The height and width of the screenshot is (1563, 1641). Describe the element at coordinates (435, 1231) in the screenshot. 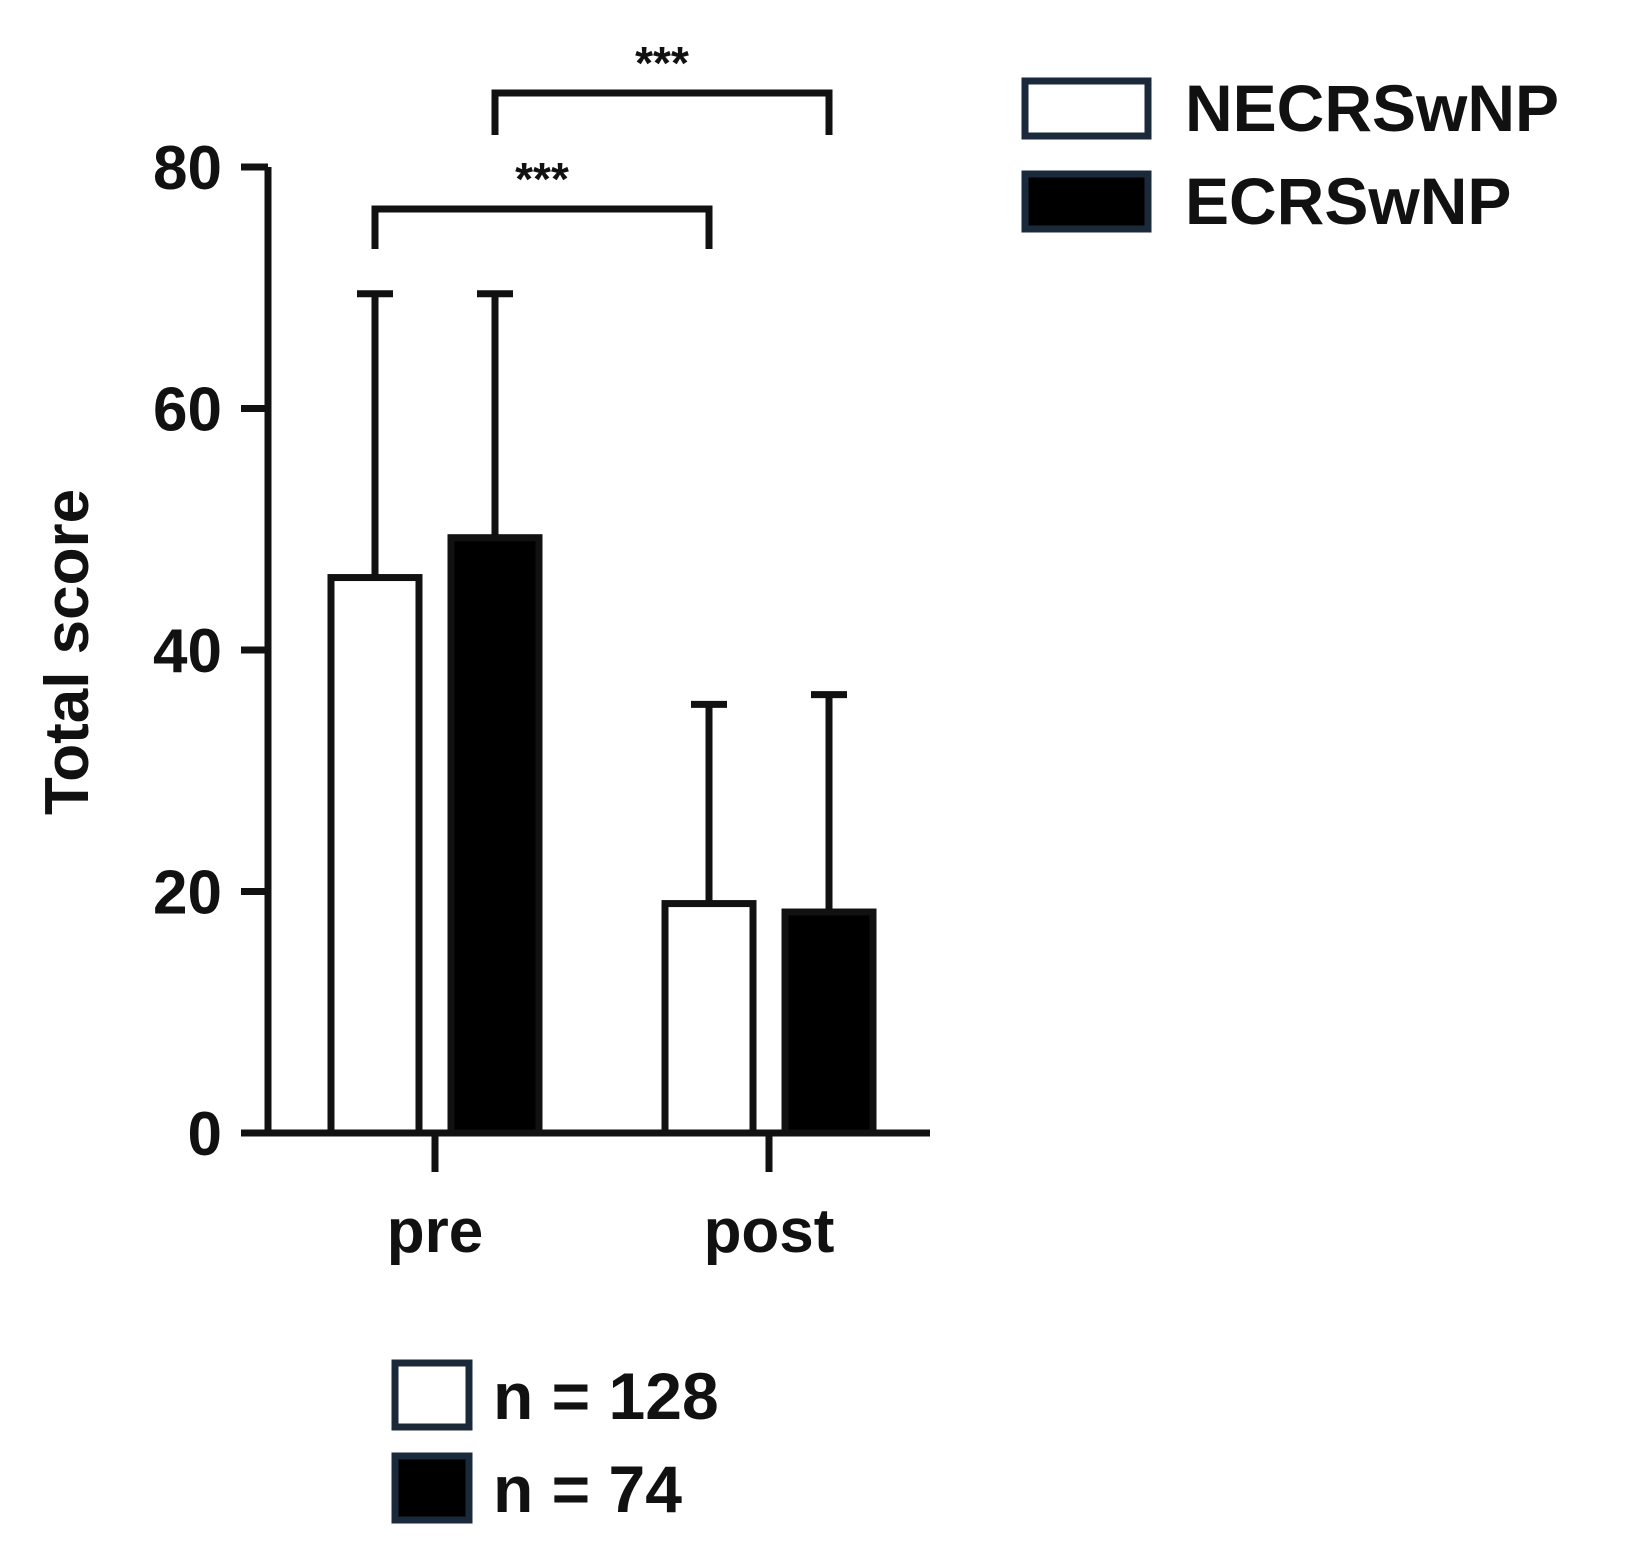

I see `x-tick-label: pre` at that location.